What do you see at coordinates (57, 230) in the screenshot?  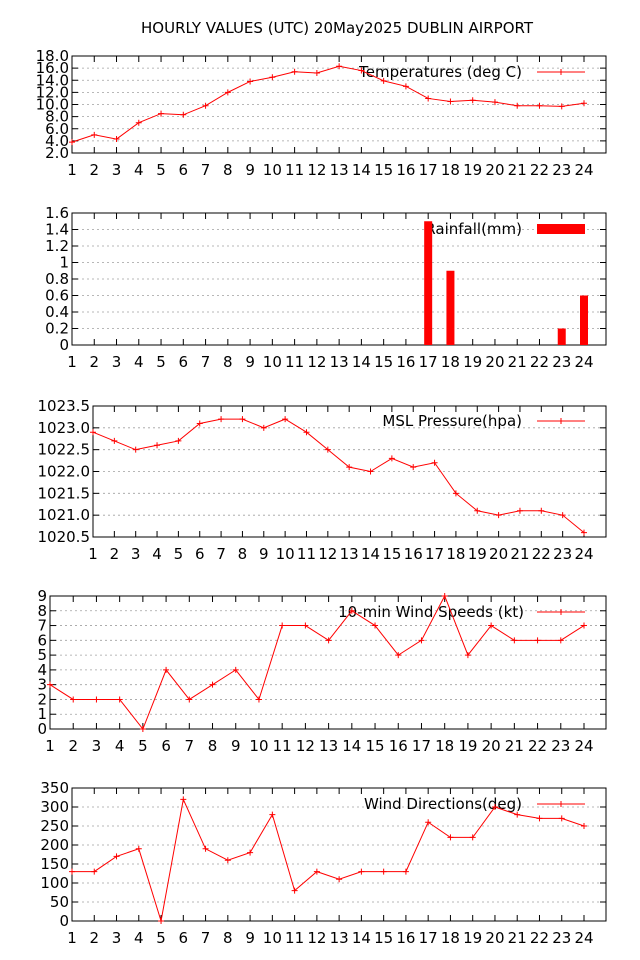 I see `y-tick-label: 1.4` at bounding box center [57, 230].